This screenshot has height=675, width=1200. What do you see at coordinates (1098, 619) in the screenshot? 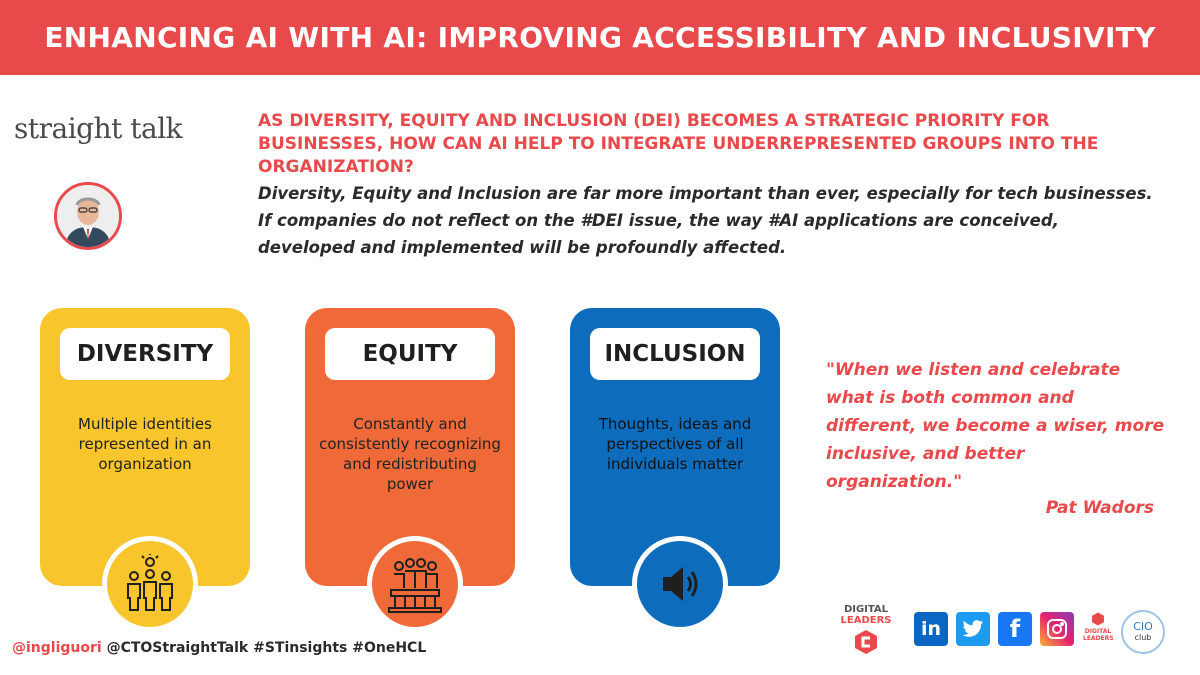
I see `hexagon-small-icon` at bounding box center [1098, 619].